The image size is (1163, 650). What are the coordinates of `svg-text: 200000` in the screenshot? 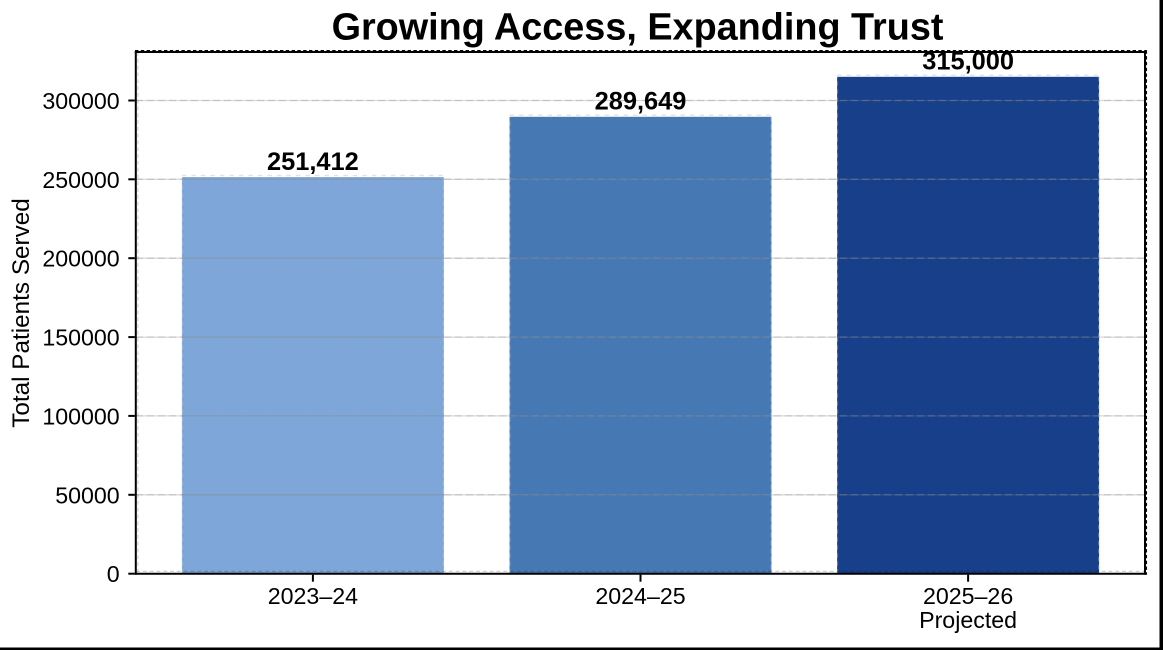 It's located at (80, 259).